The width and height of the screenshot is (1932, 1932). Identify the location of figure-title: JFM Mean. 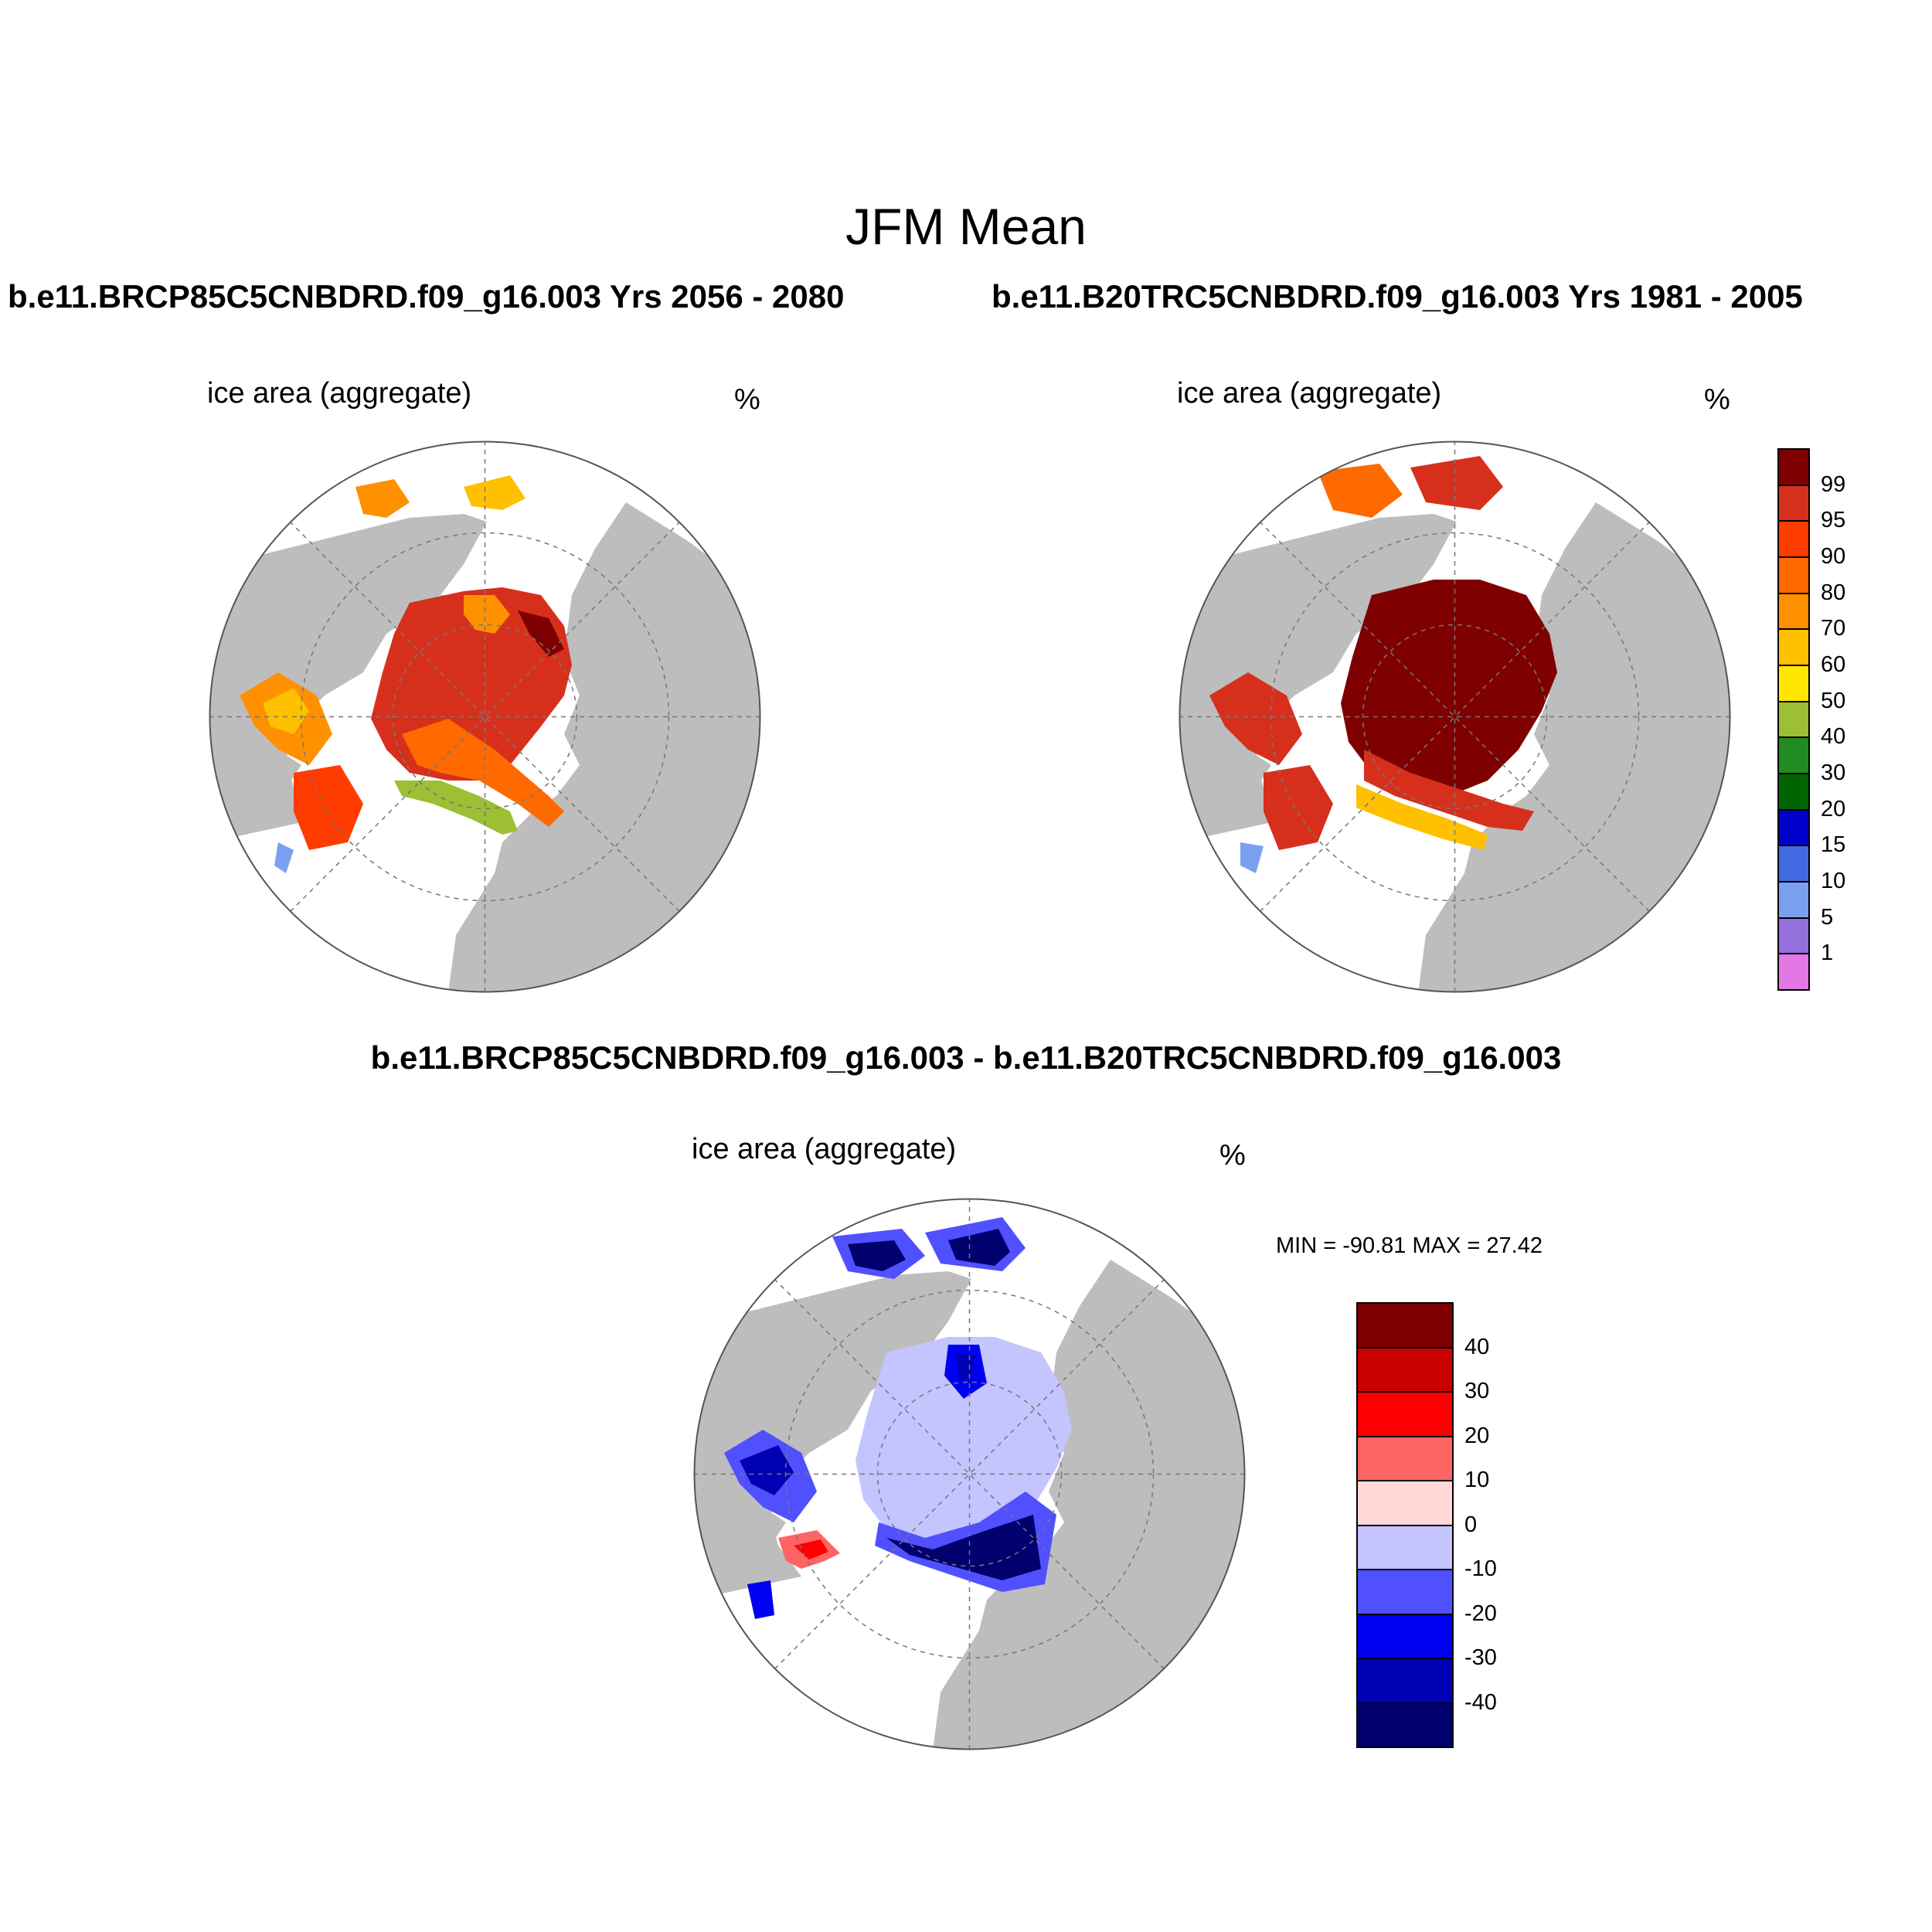
(966, 227).